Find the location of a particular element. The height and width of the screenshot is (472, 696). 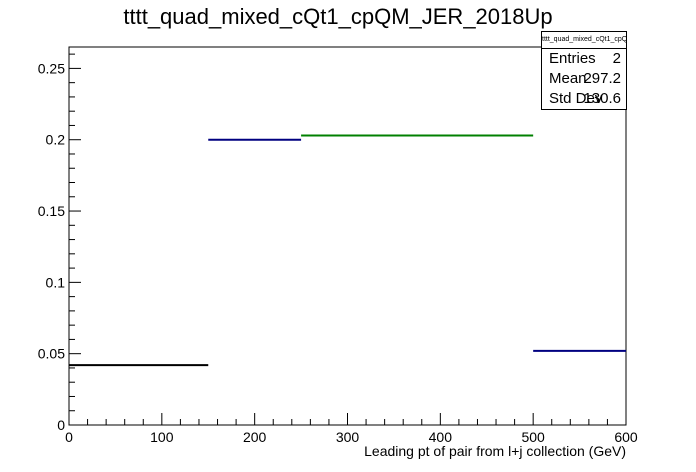

stats-row-stddev: Std Dev 130.6 is located at coordinates (584, 99).